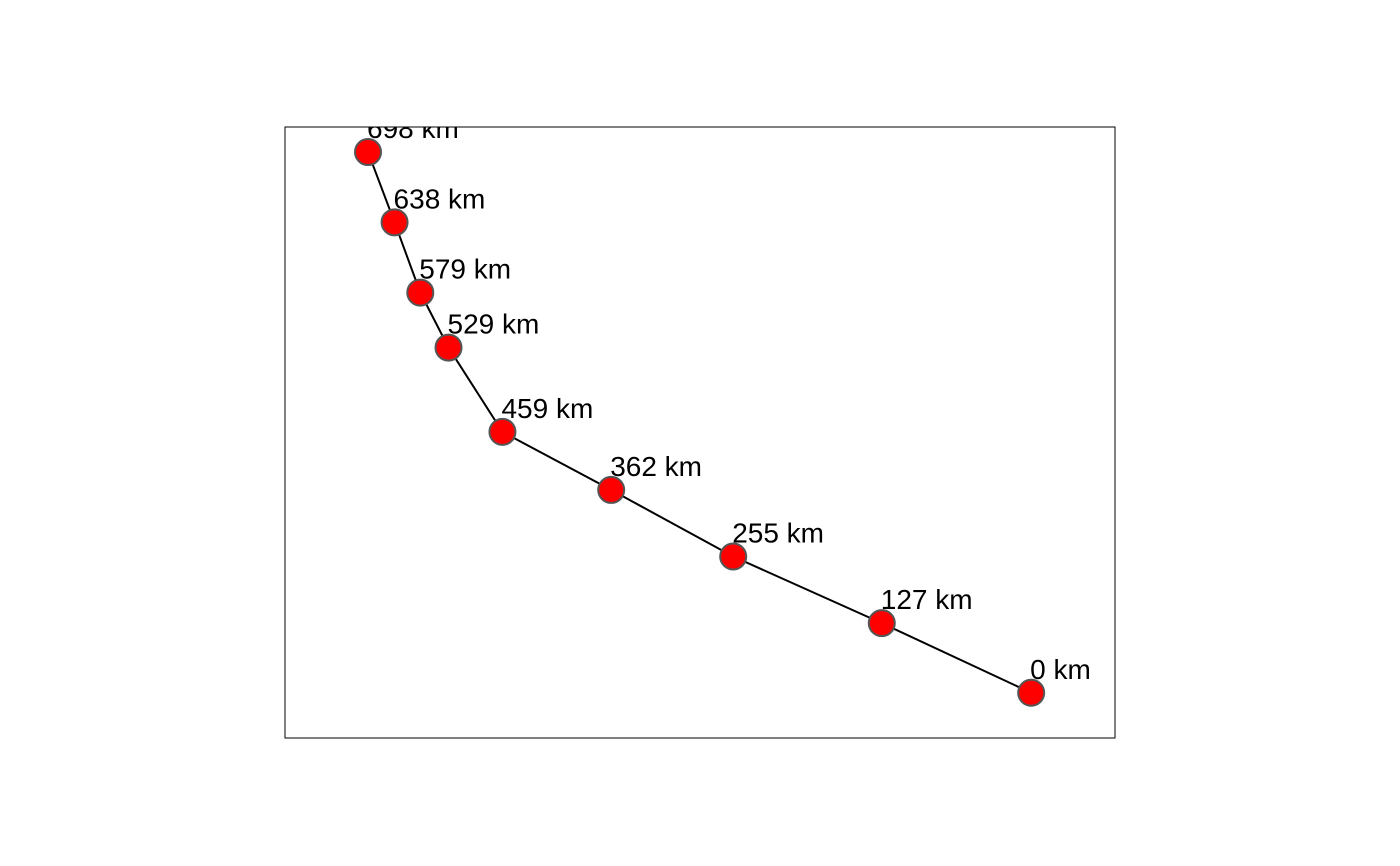  I want to click on track-point-label: 362 km, so click(656, 466).